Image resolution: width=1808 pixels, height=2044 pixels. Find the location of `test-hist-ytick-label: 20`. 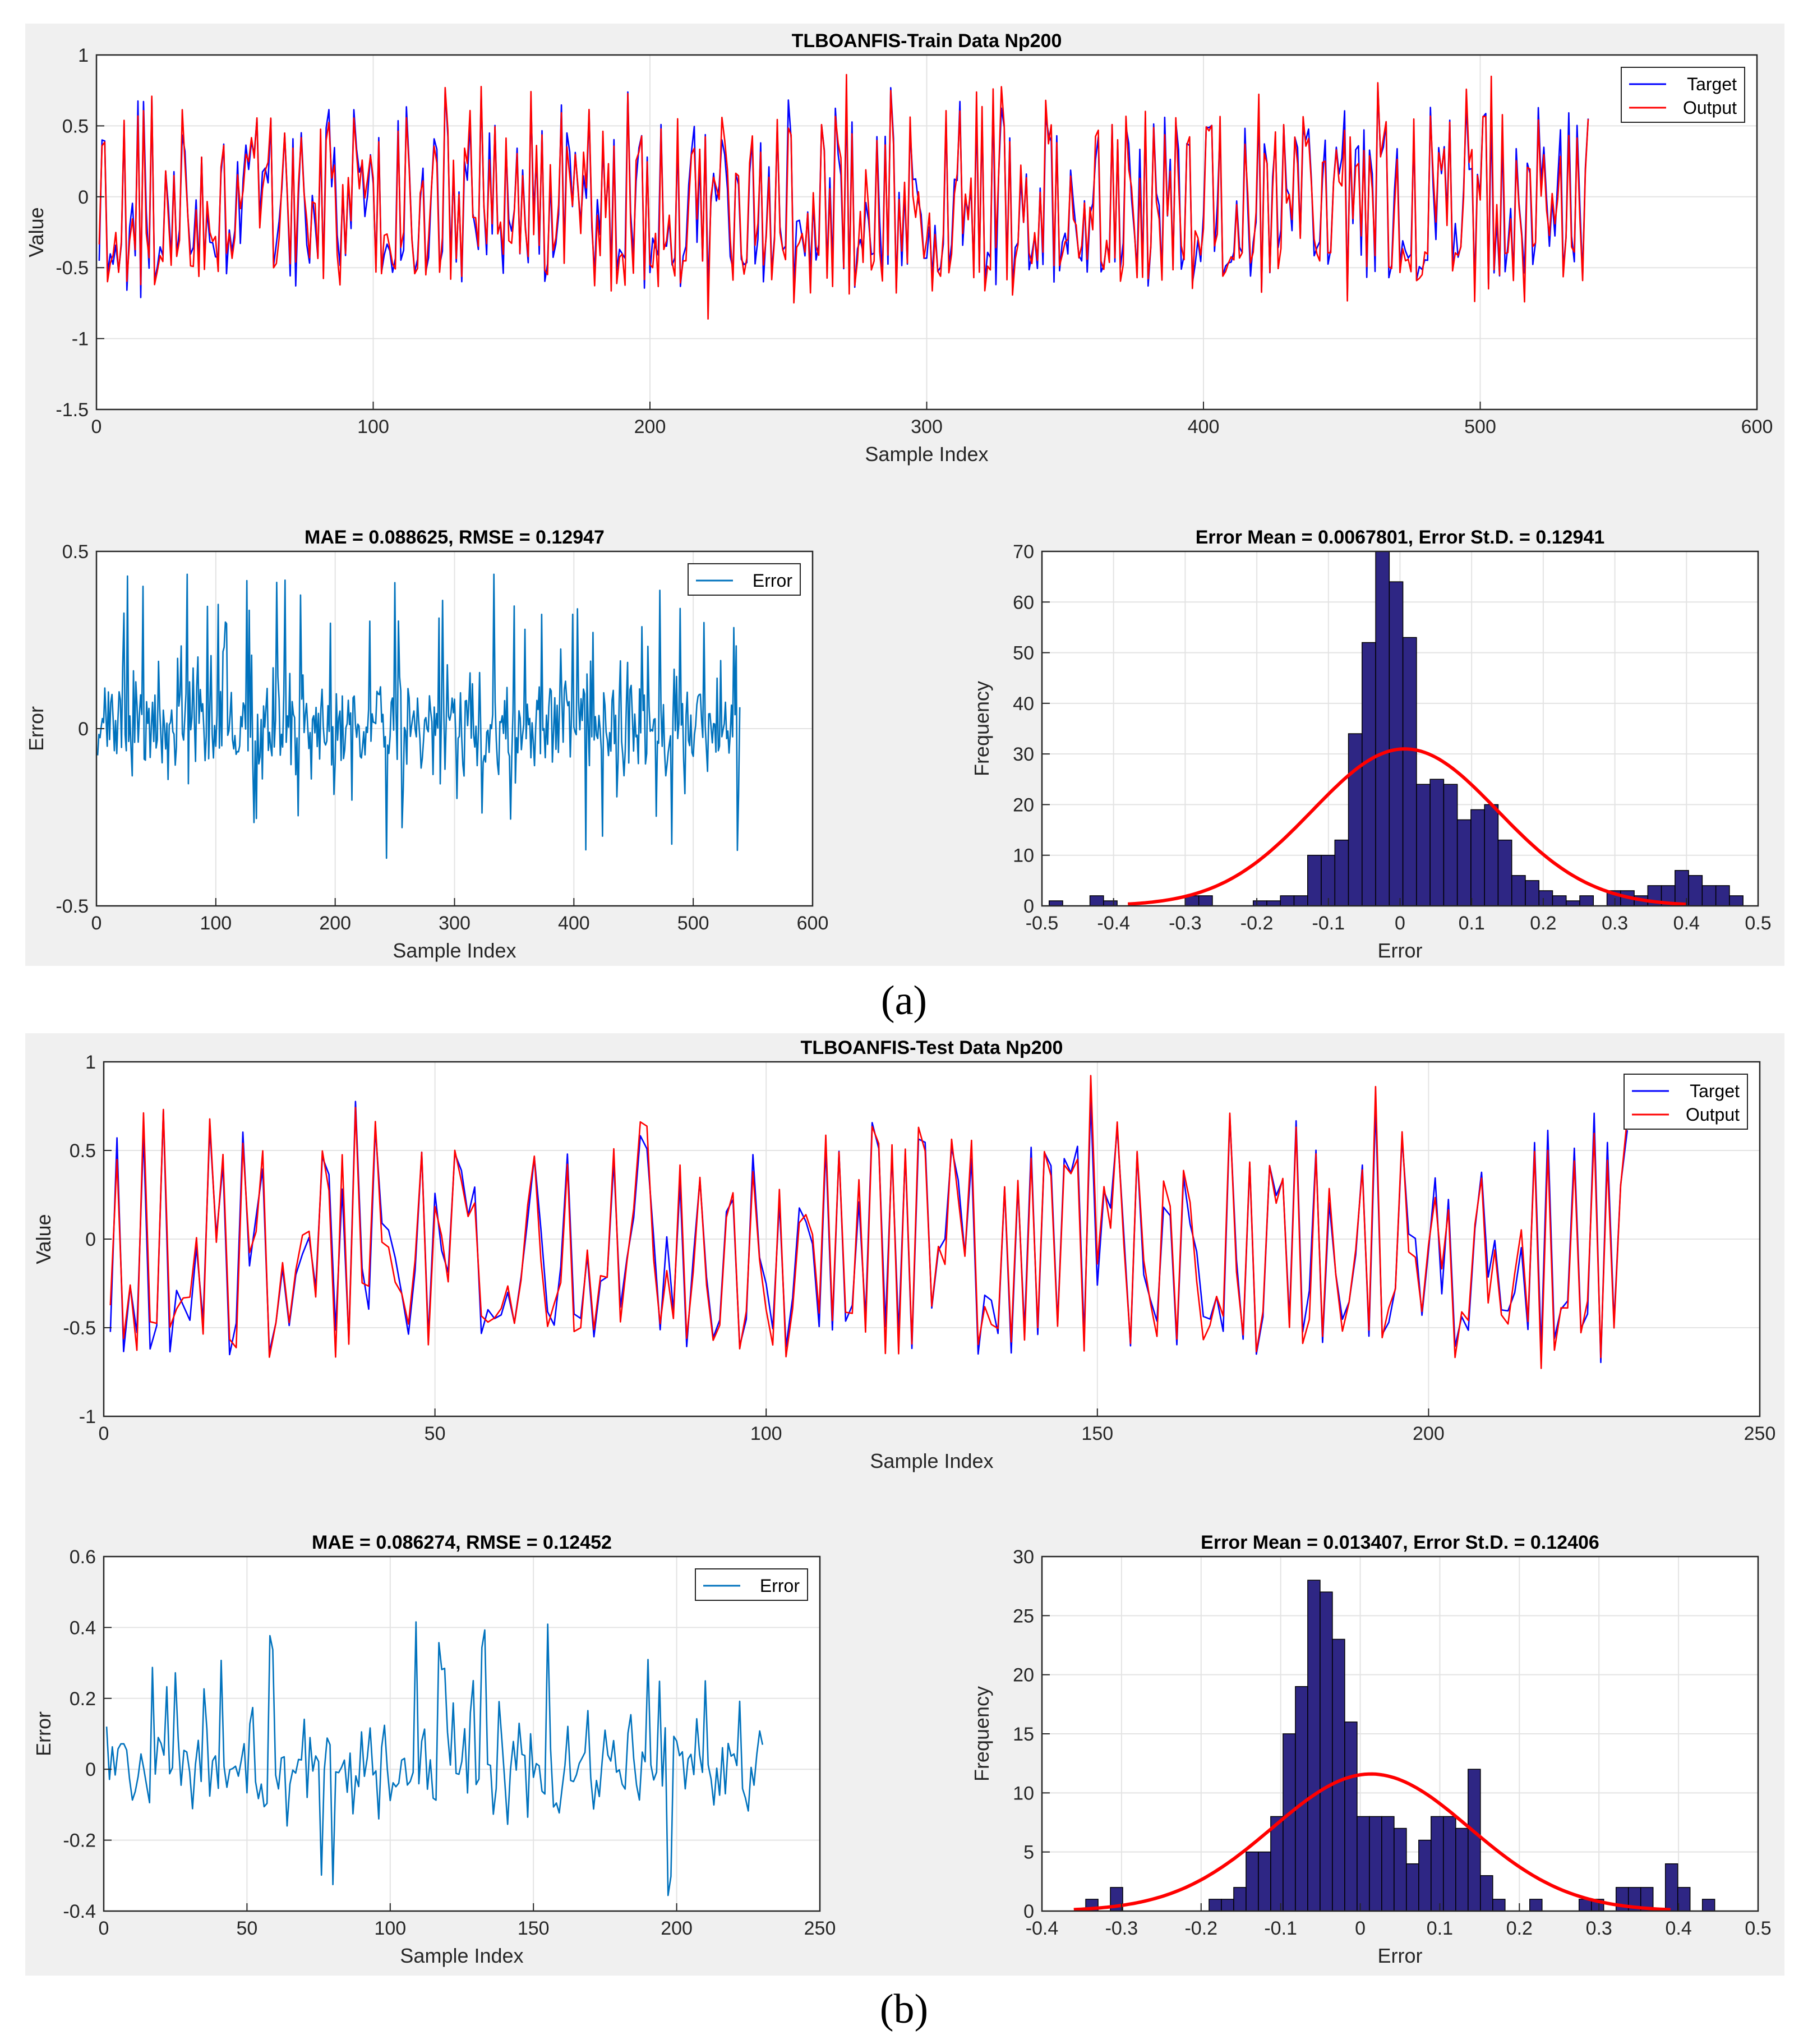

test-hist-ytick-label: 20 is located at coordinates (1023, 1675).